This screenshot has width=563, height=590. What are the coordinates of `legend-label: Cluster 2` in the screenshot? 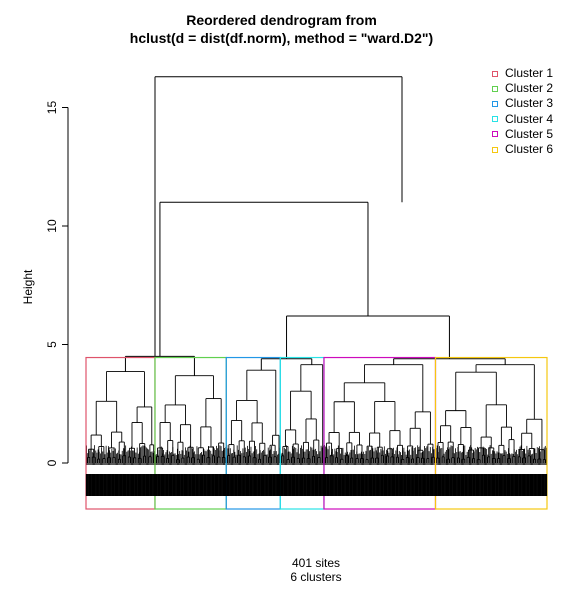 It's located at (529, 88).